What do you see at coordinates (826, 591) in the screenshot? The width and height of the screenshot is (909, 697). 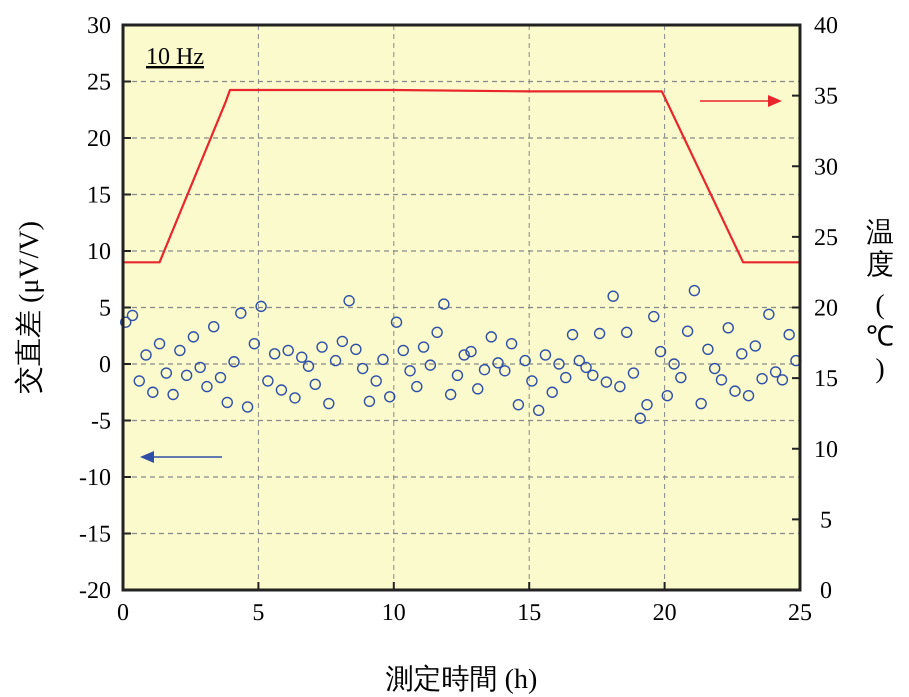 I see `y2-tick-label: 0` at bounding box center [826, 591].